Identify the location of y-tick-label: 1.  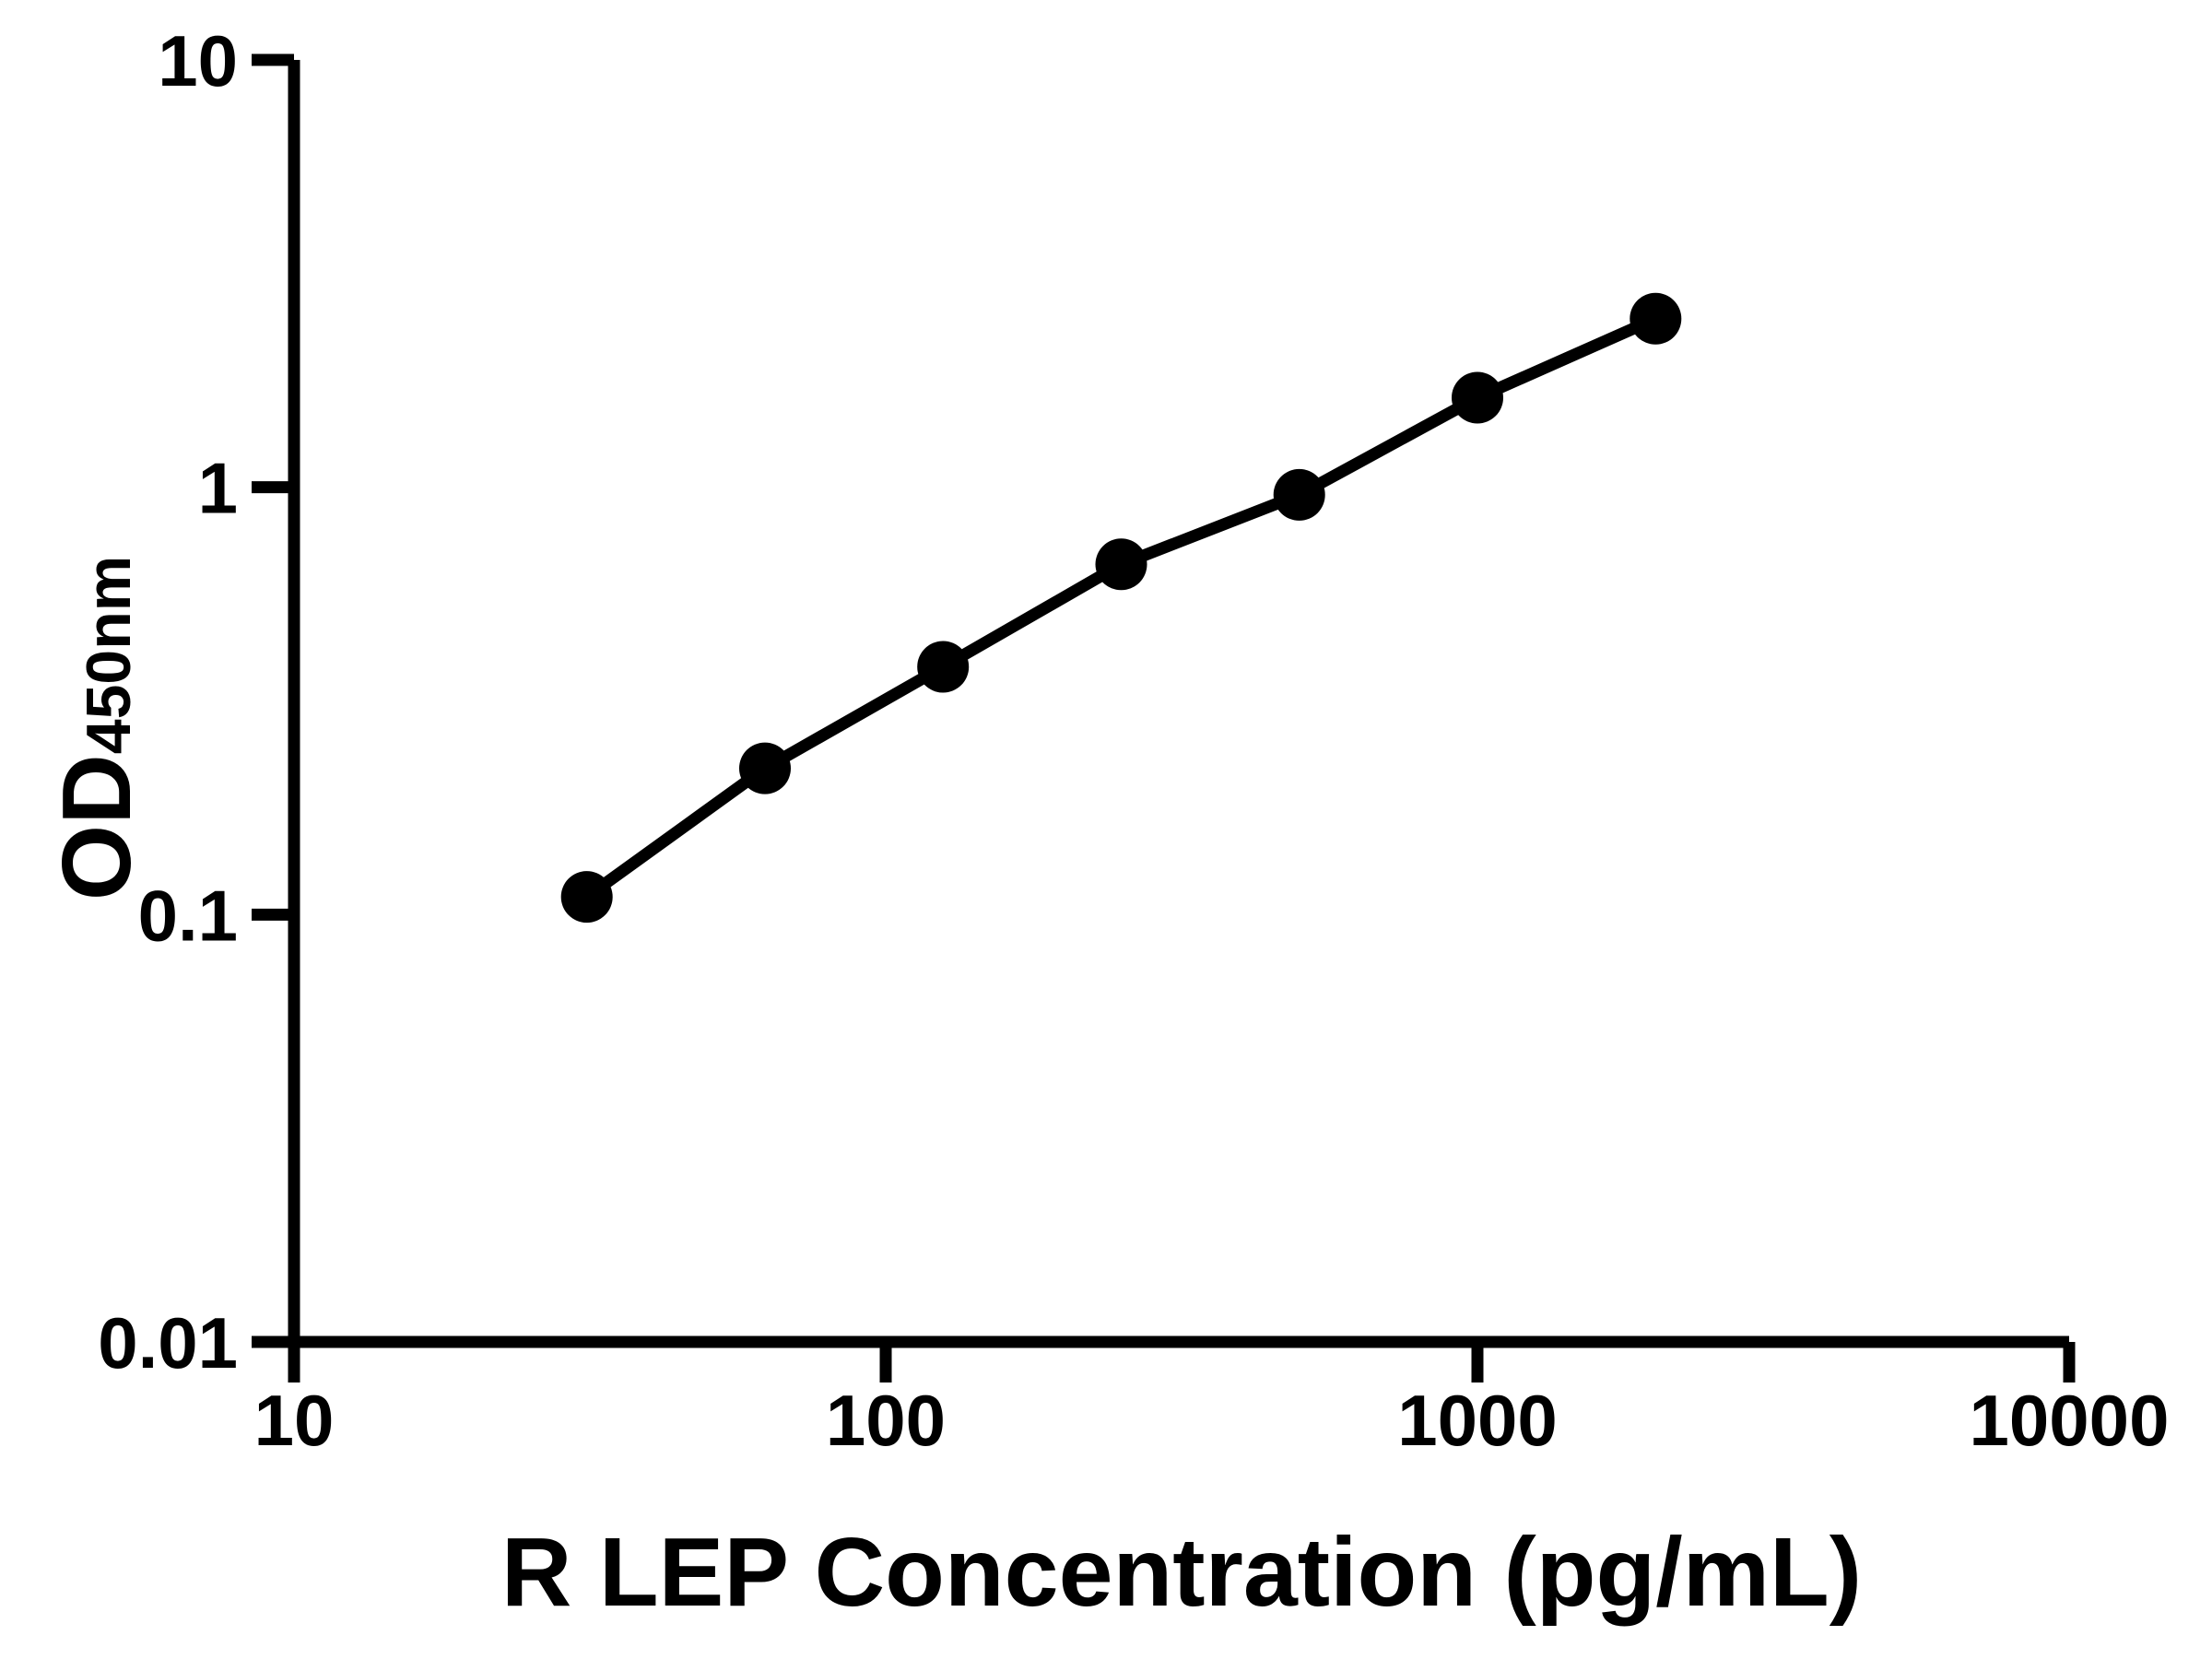
(218, 488).